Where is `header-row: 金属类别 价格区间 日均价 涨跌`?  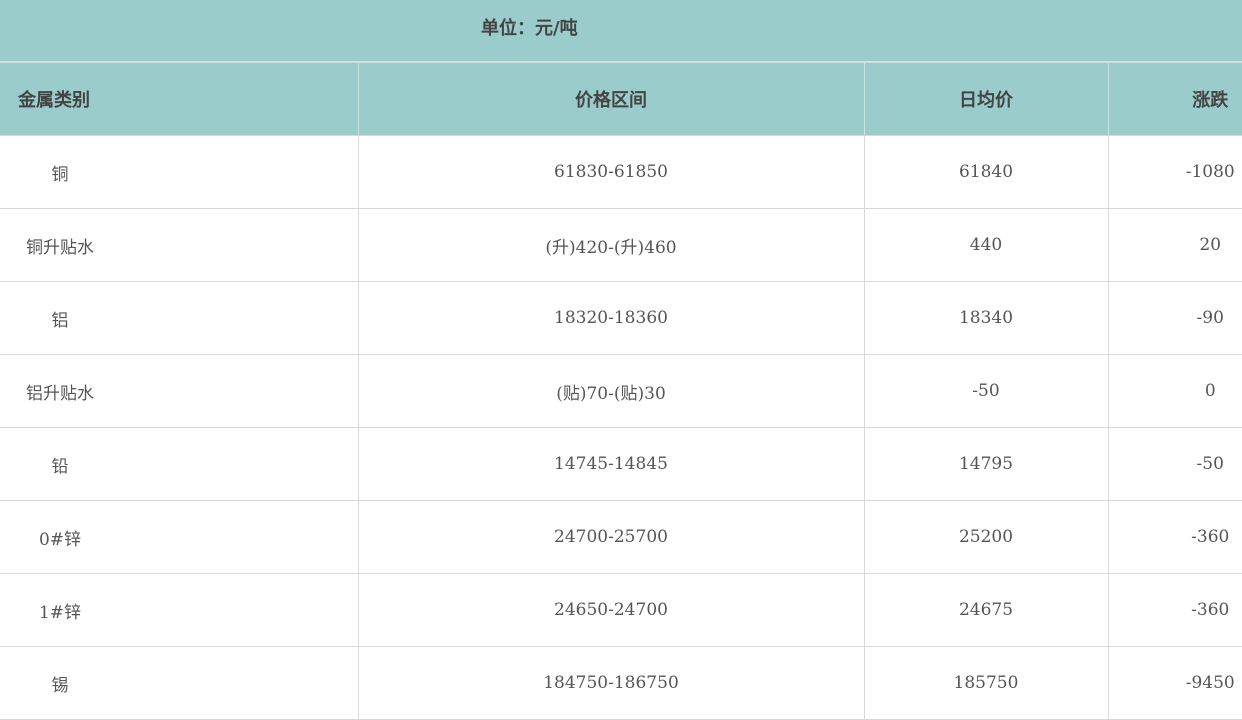
header-row: 金属类别 价格区间 日均价 涨跌 is located at coordinates (621, 99).